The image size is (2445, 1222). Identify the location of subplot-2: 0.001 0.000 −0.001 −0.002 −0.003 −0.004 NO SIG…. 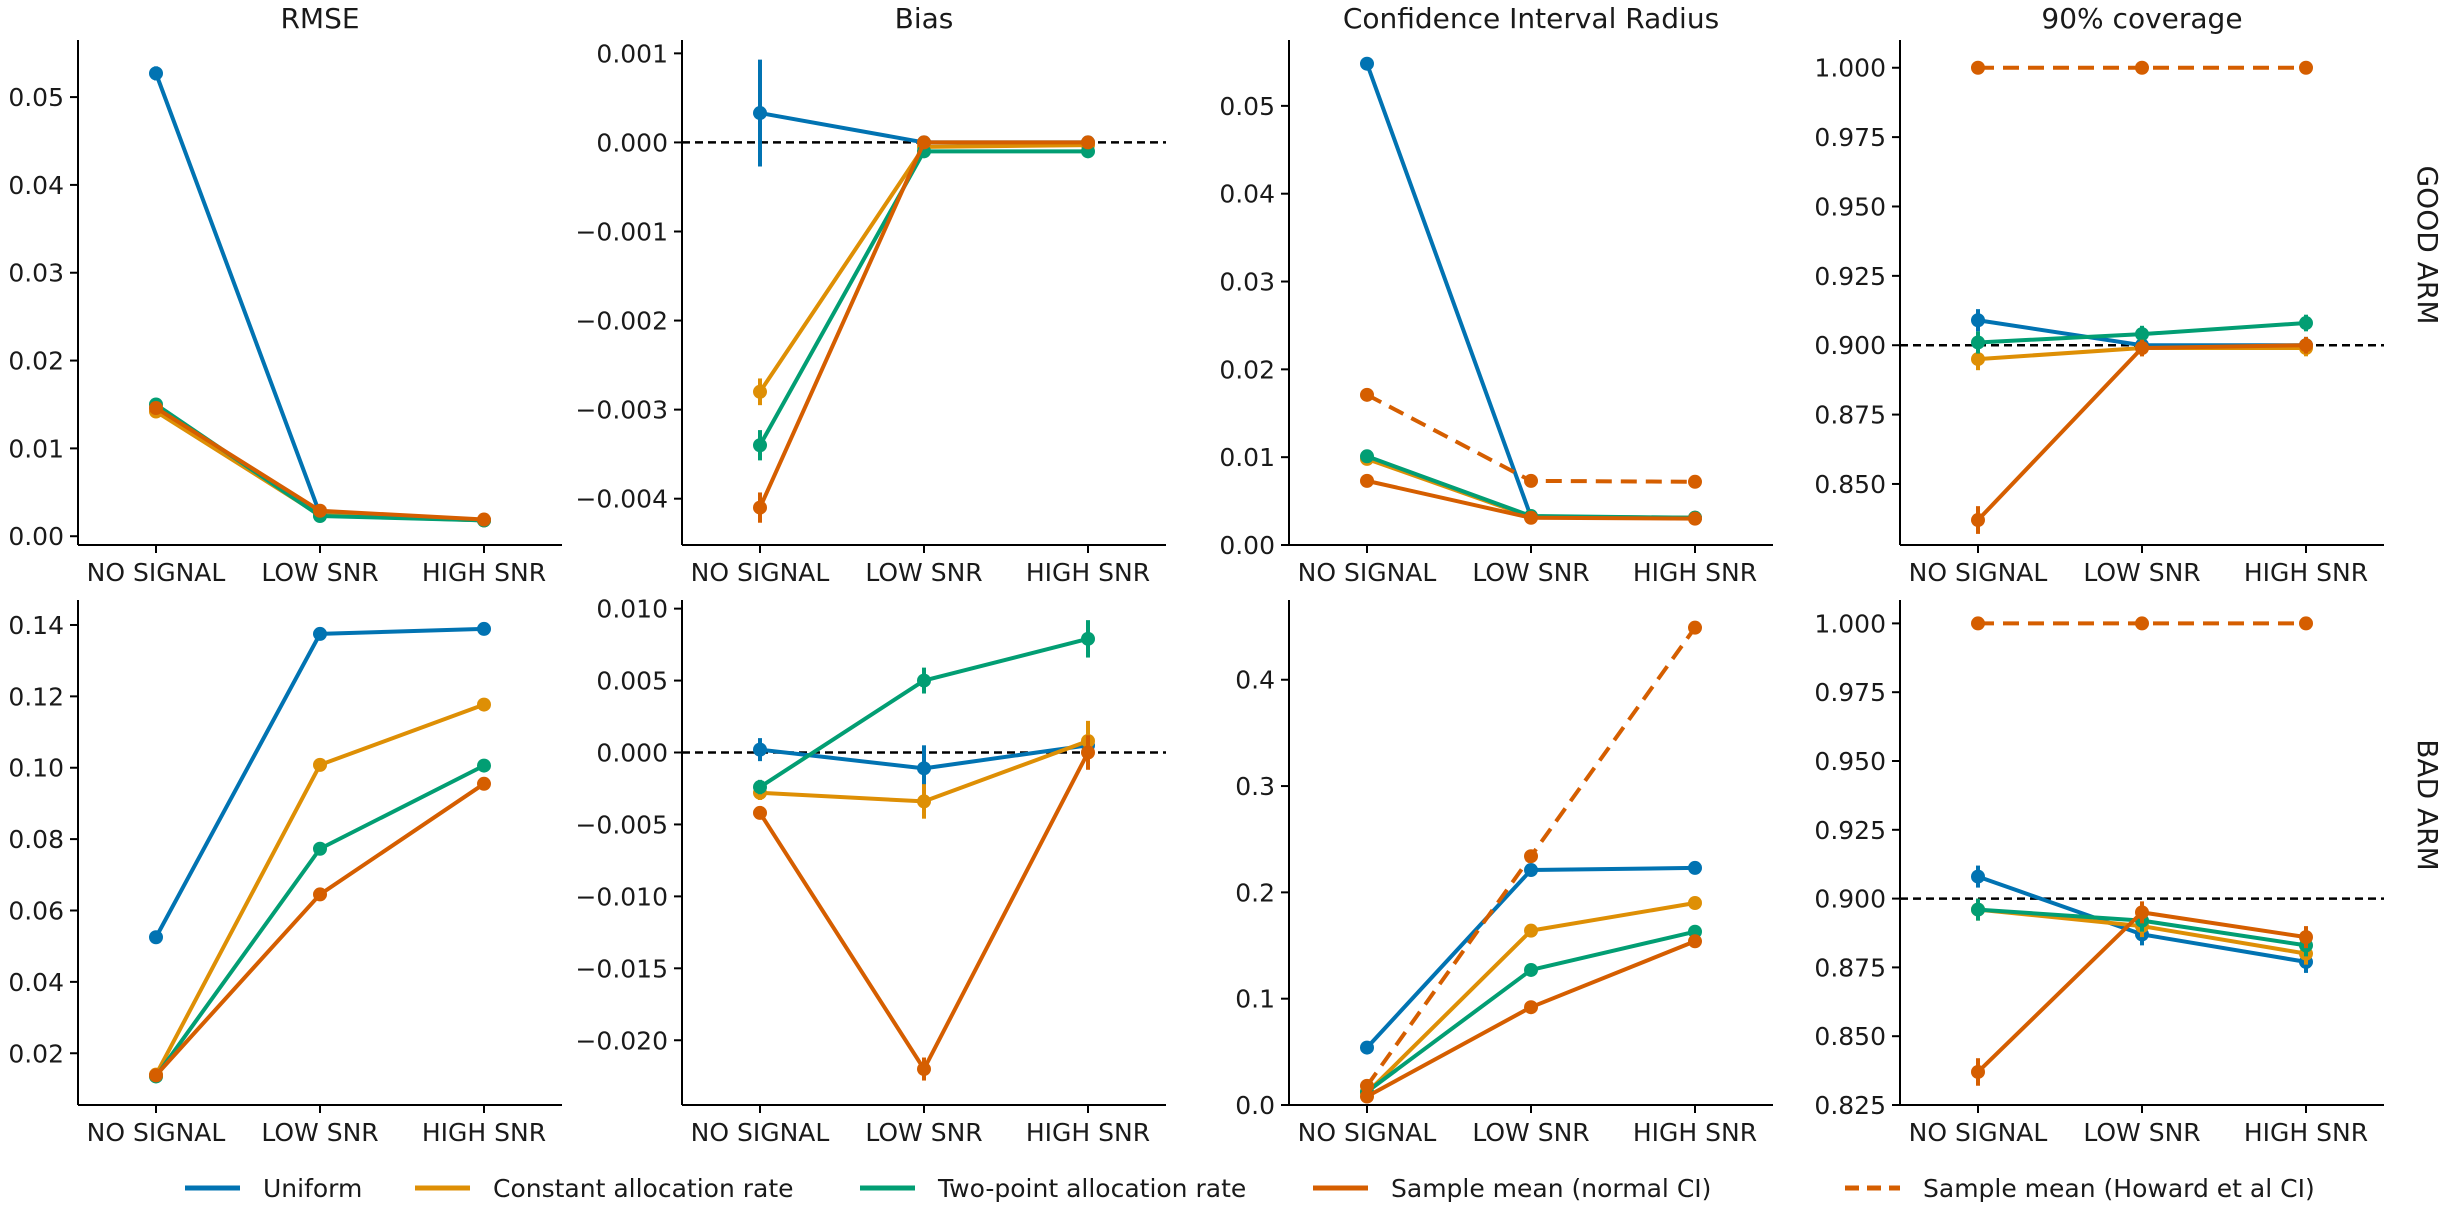
(870, 294).